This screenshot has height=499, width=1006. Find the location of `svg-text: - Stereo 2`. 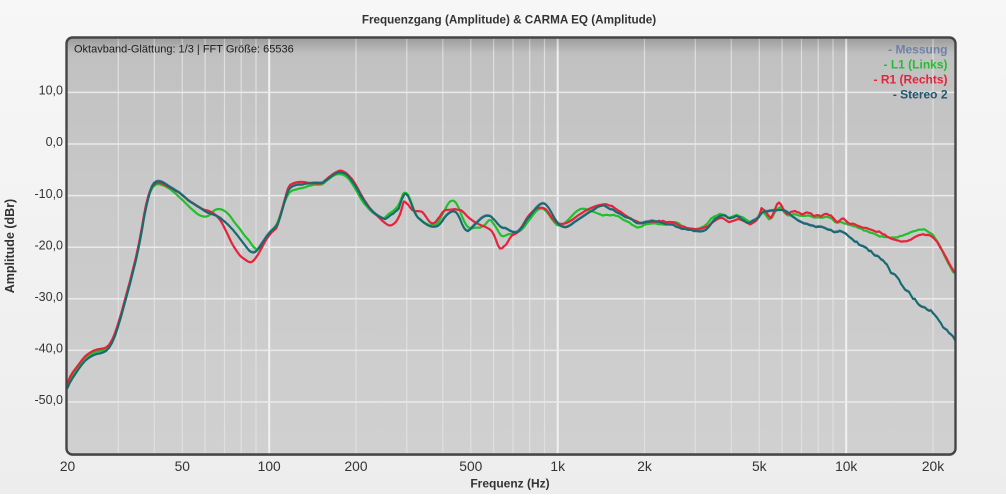

svg-text: - Stereo 2 is located at coordinates (920, 95).